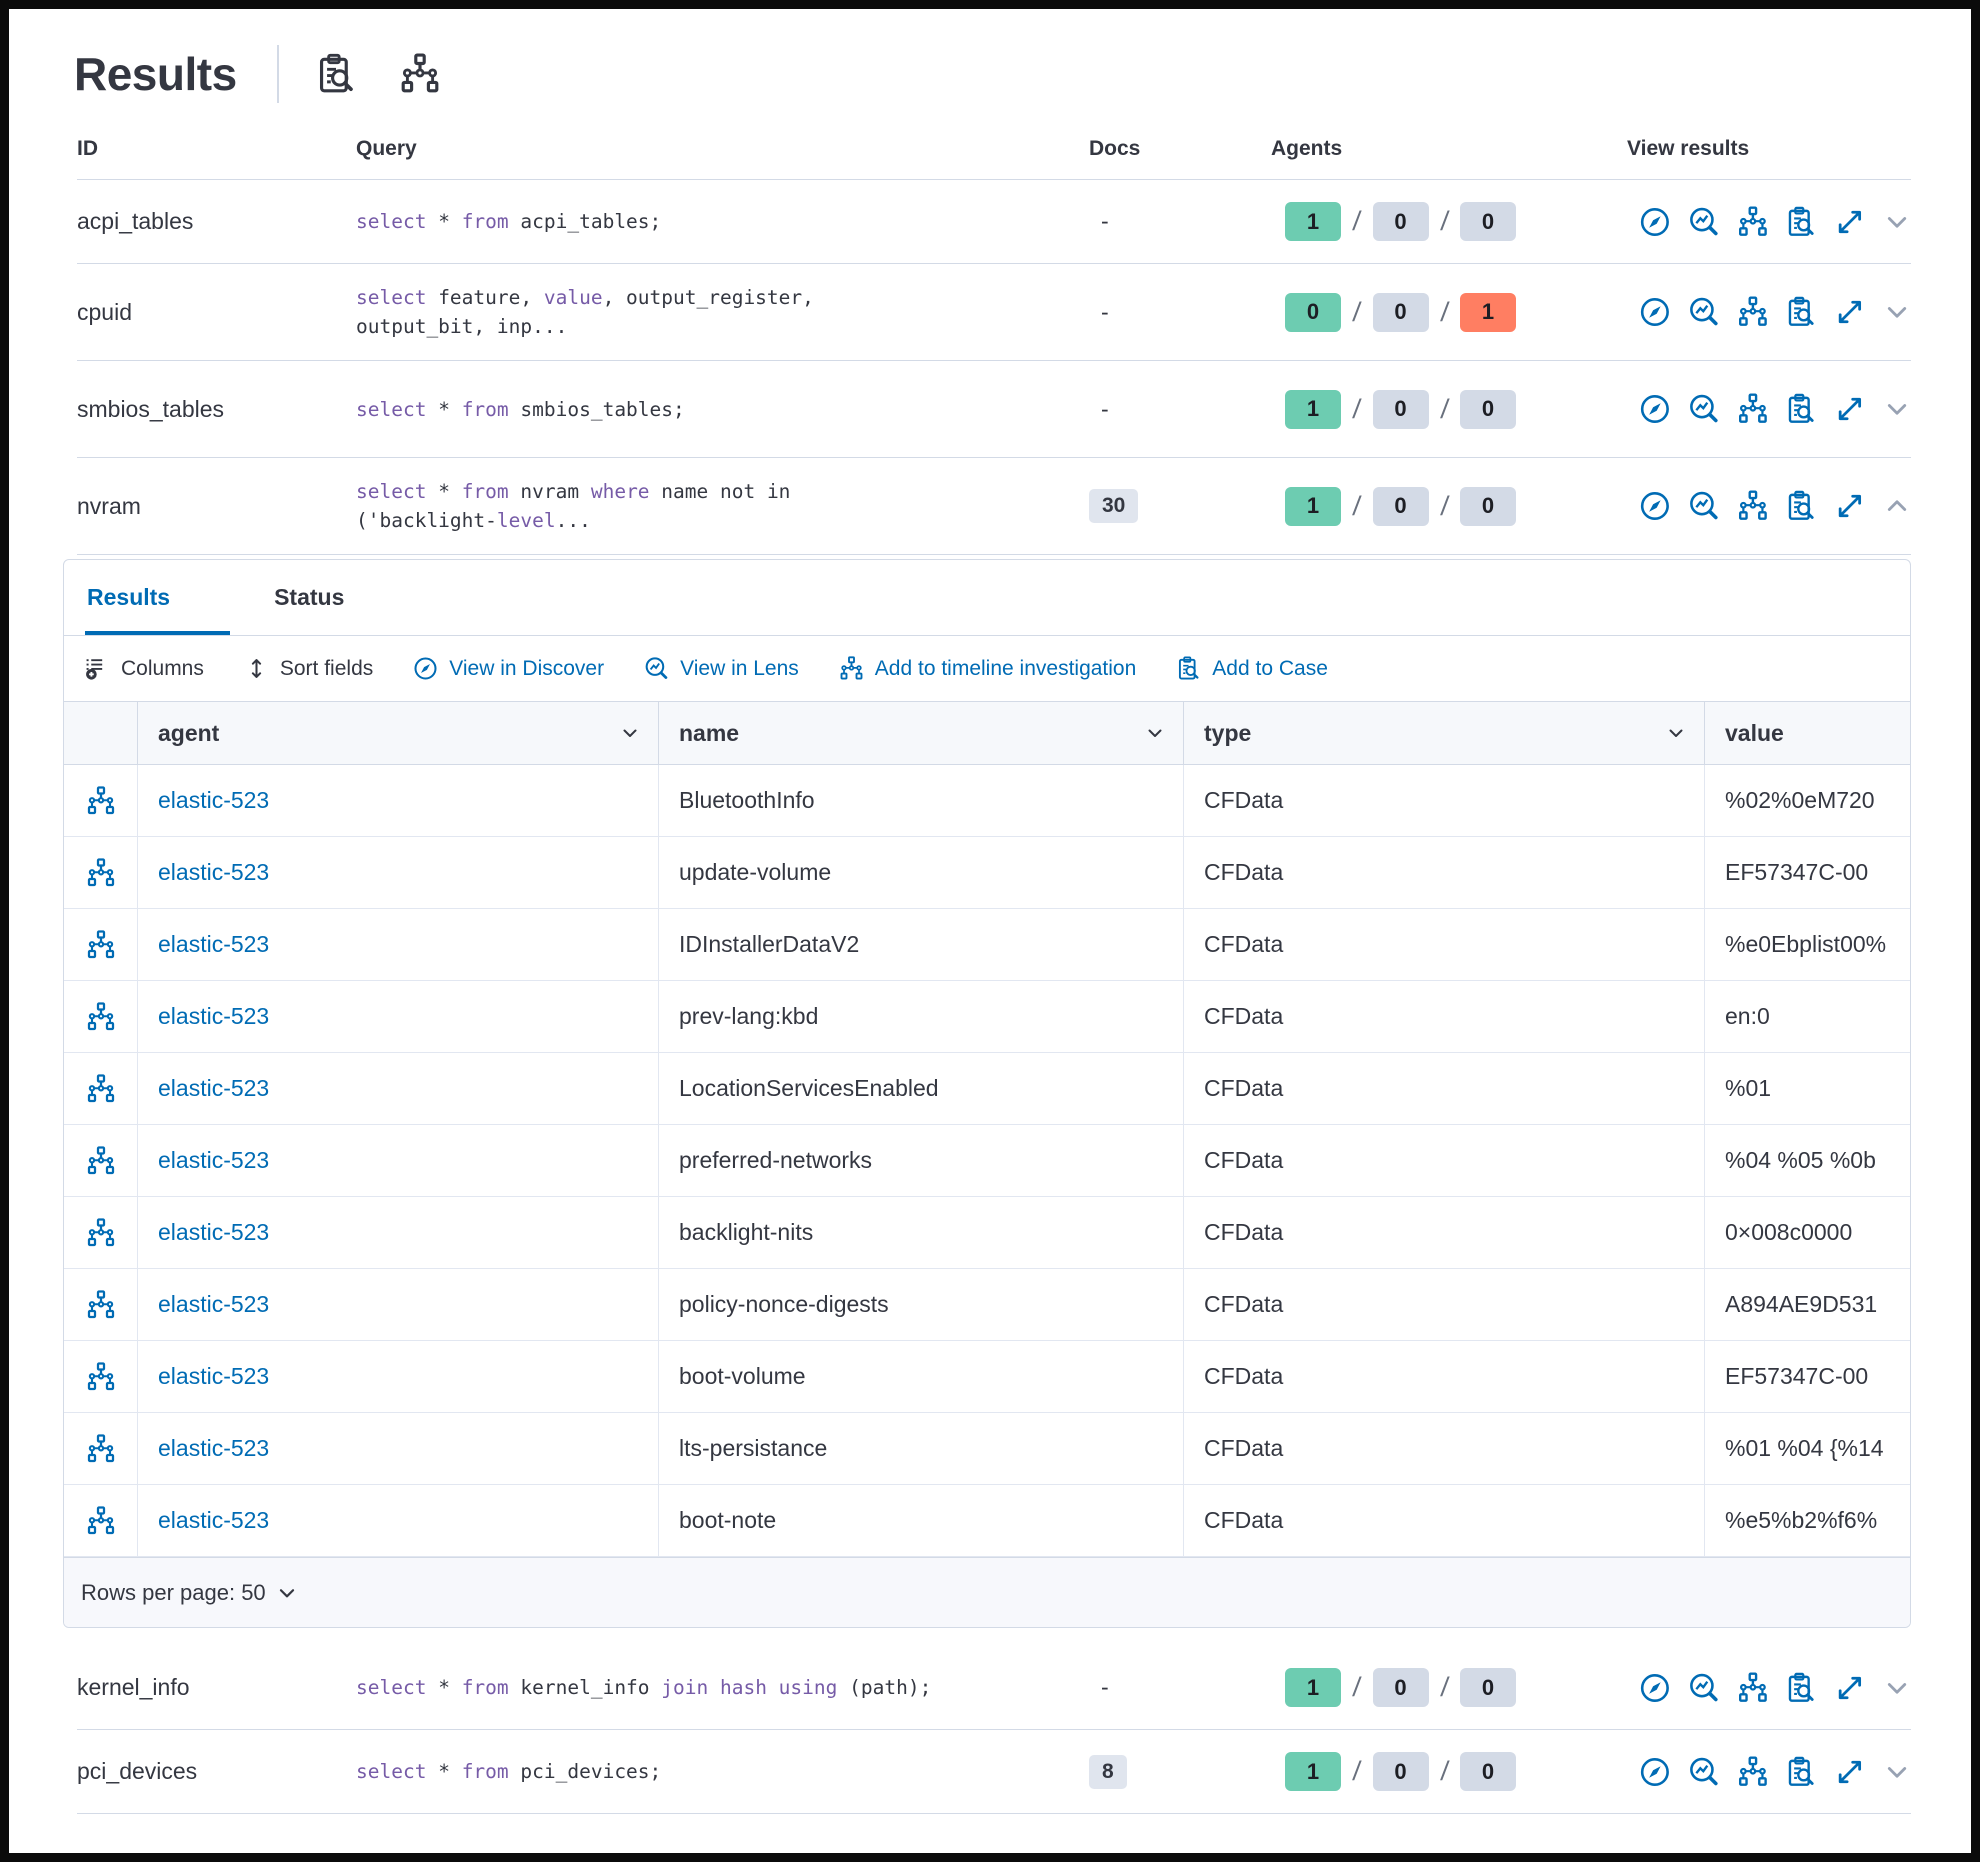 This screenshot has width=1980, height=1862. Describe the element at coordinates (87, 148) in the screenshot. I see `column-header-id: ID` at that location.